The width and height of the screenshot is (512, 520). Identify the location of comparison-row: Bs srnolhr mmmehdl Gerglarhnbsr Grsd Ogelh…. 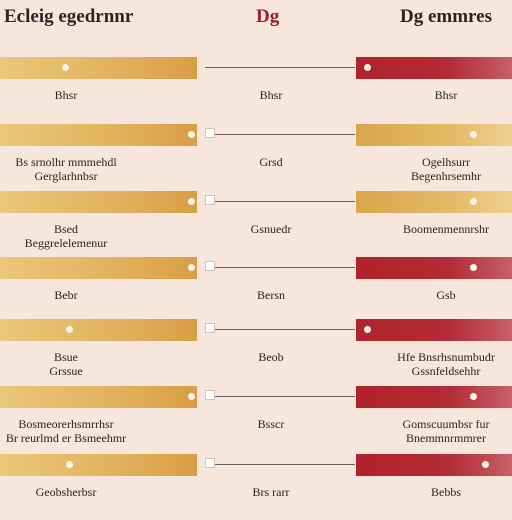
(256, 157).